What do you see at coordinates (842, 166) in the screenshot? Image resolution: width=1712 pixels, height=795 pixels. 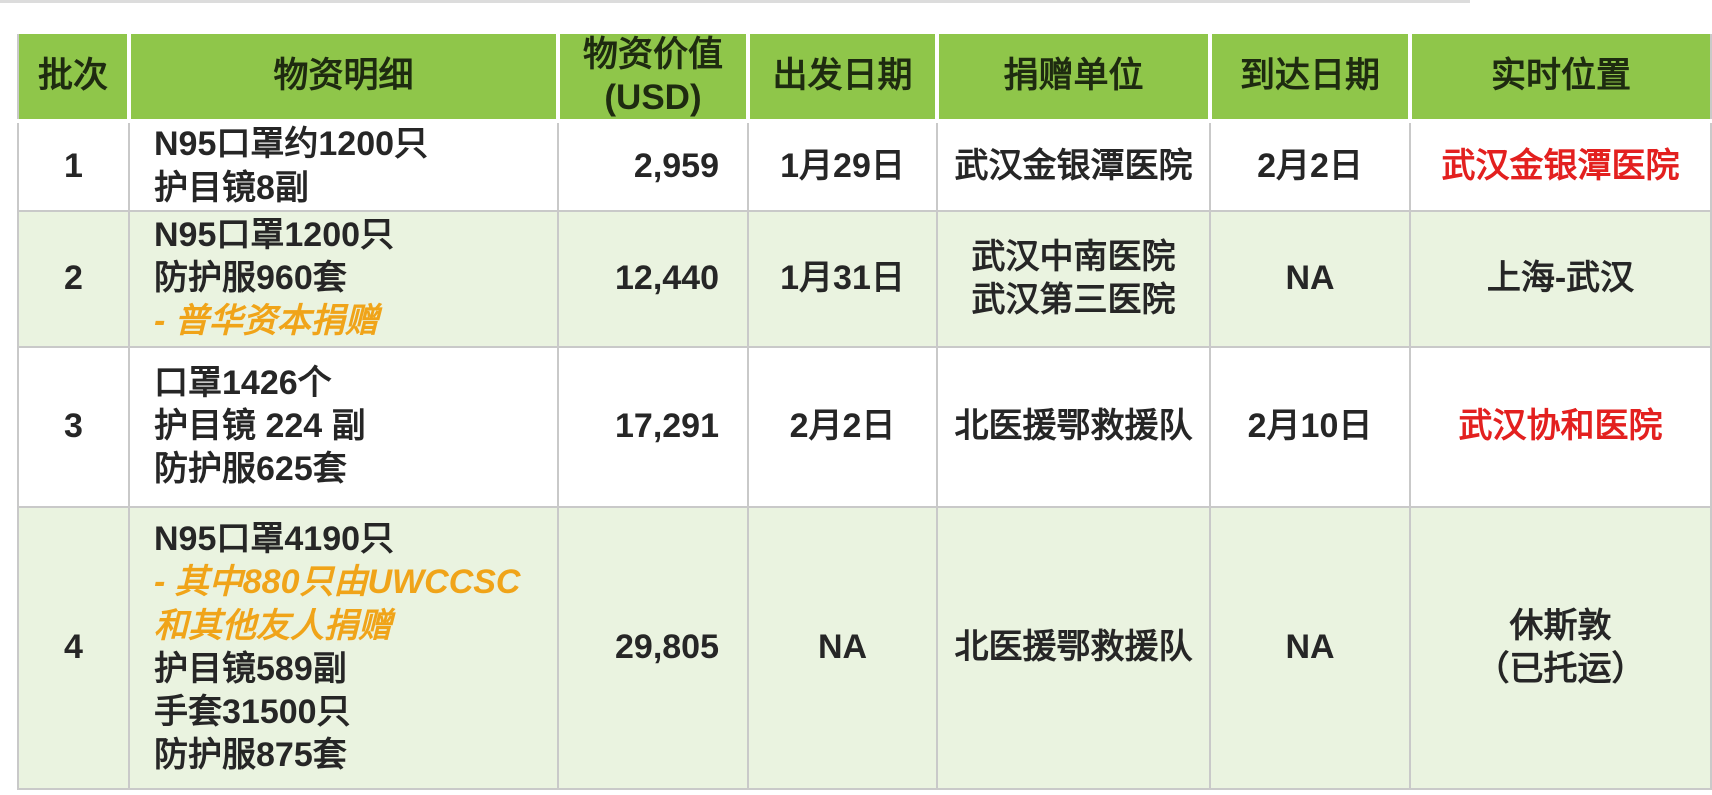 I see `depart-date-cell: 1月29日` at bounding box center [842, 166].